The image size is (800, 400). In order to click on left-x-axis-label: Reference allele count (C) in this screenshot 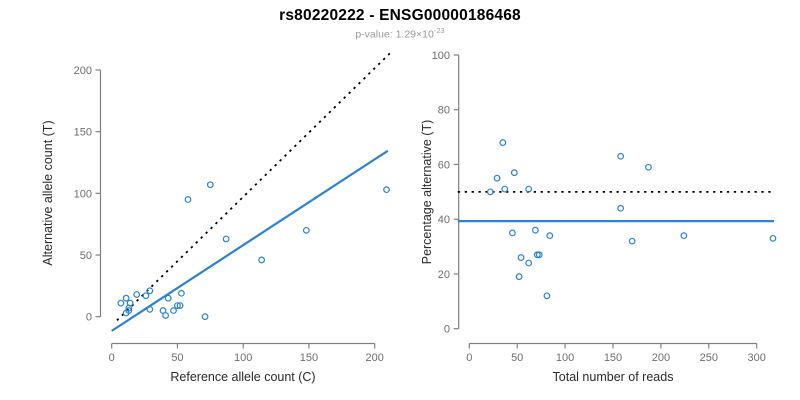, I will do `click(242, 377)`.